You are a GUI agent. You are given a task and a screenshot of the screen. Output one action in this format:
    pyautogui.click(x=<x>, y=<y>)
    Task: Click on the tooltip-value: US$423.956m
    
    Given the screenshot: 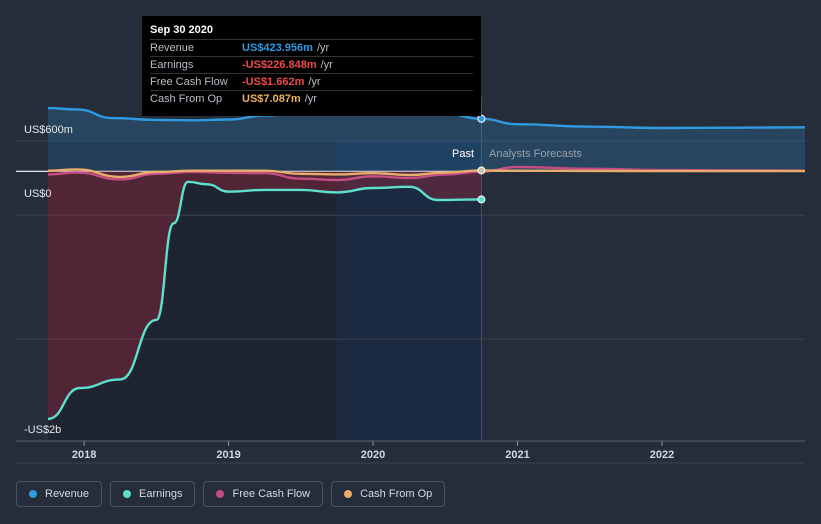 What is the action you would take?
    pyautogui.click(x=277, y=48)
    